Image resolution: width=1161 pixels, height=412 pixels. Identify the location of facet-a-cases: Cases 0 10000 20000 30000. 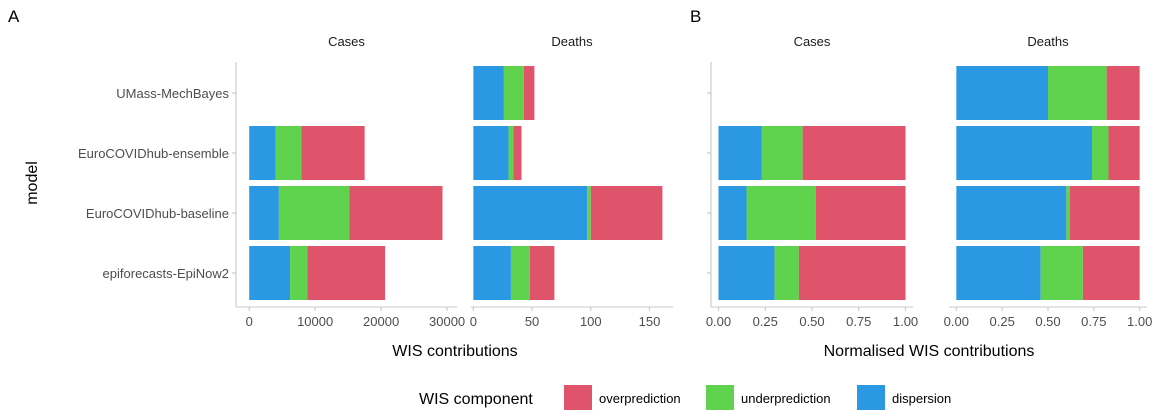
(350, 181).